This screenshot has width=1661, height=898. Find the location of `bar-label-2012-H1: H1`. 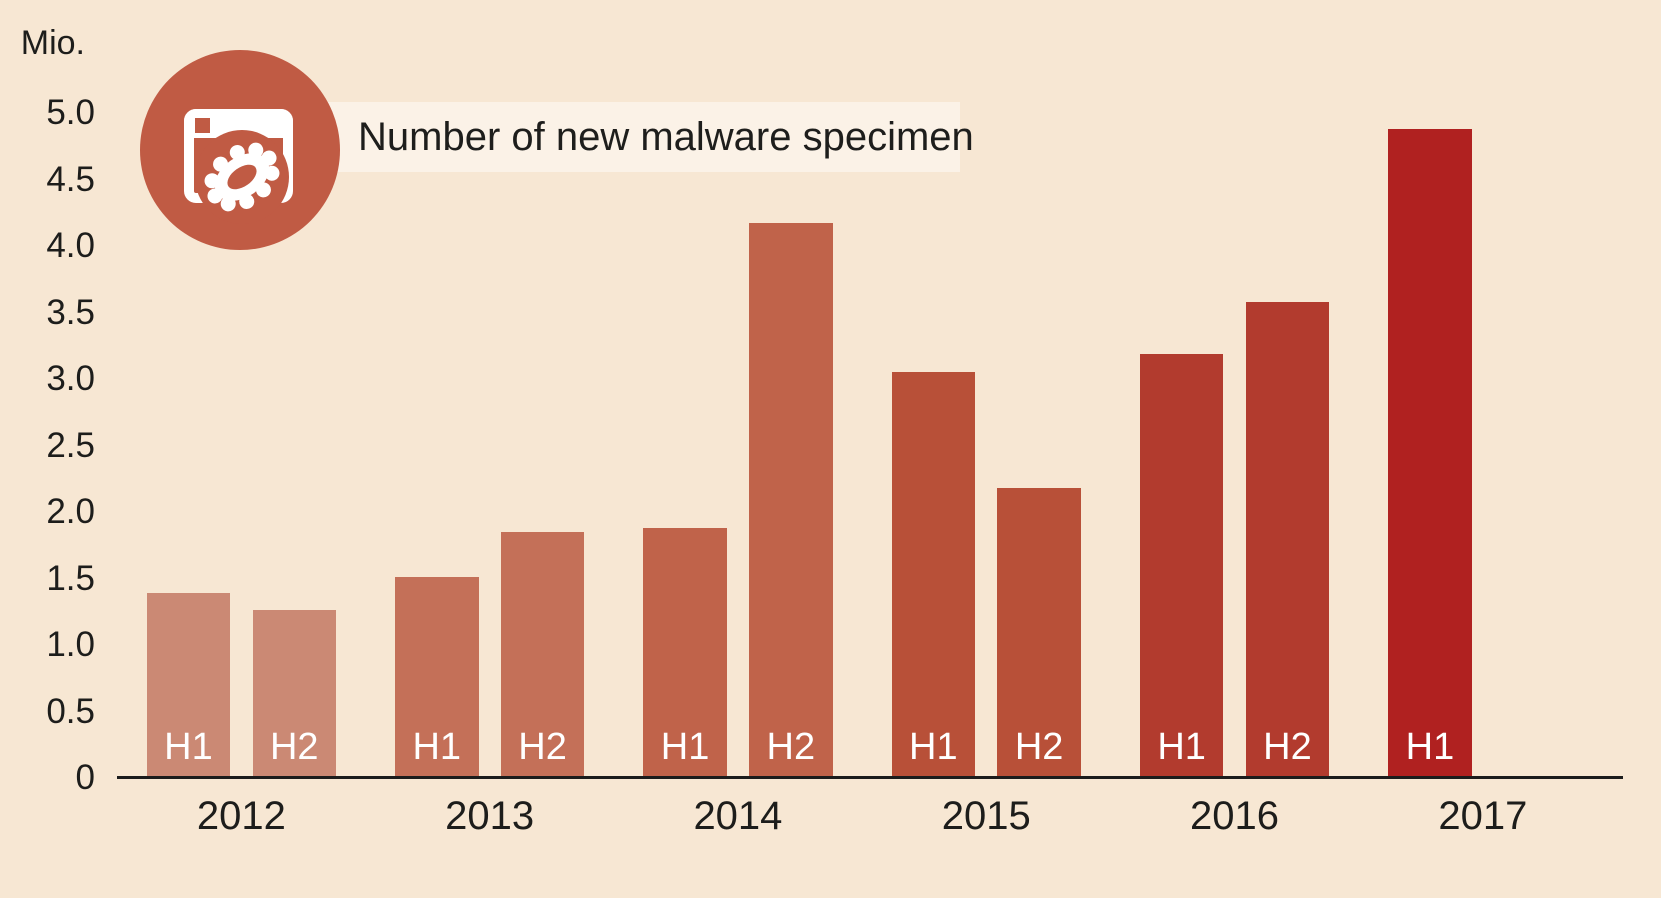

bar-label-2012-H1: H1 is located at coordinates (188, 746).